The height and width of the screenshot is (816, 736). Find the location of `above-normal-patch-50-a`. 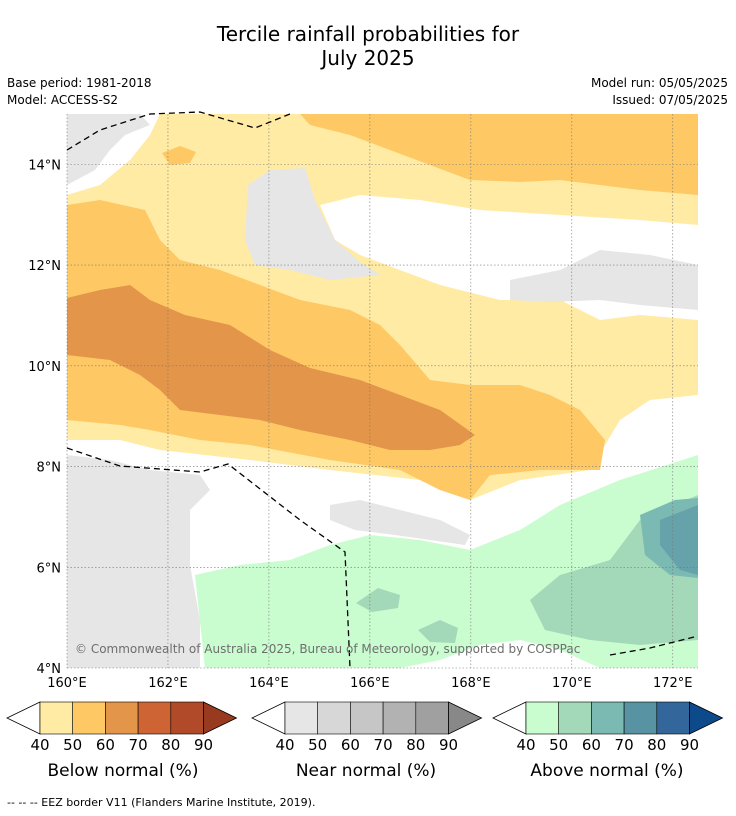

above-normal-patch-50-a is located at coordinates (378, 600).